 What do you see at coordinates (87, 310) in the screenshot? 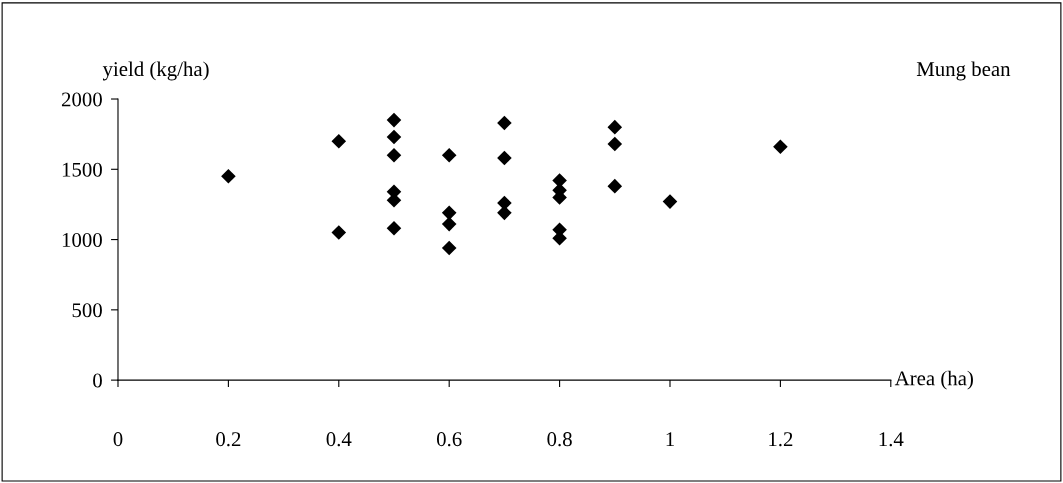
I see `y-tick-label: 500` at bounding box center [87, 310].